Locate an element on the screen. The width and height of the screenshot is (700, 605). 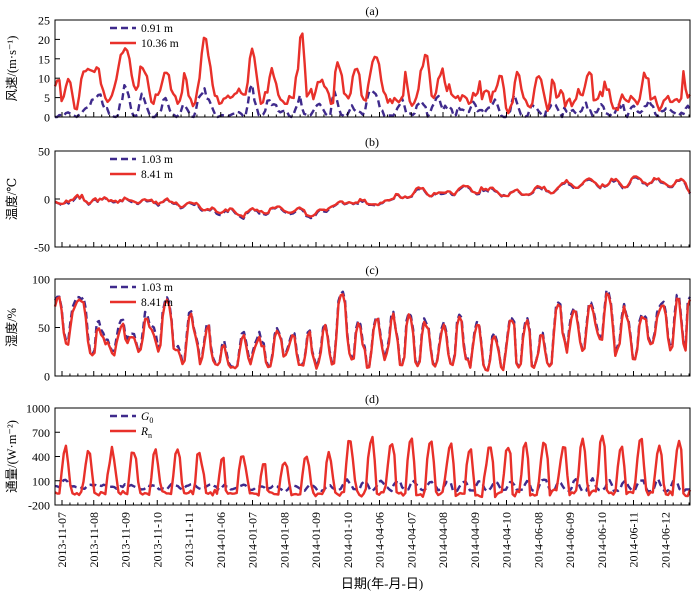
x-tick-label: 2014-04-08 is located at coordinates (443, 540).